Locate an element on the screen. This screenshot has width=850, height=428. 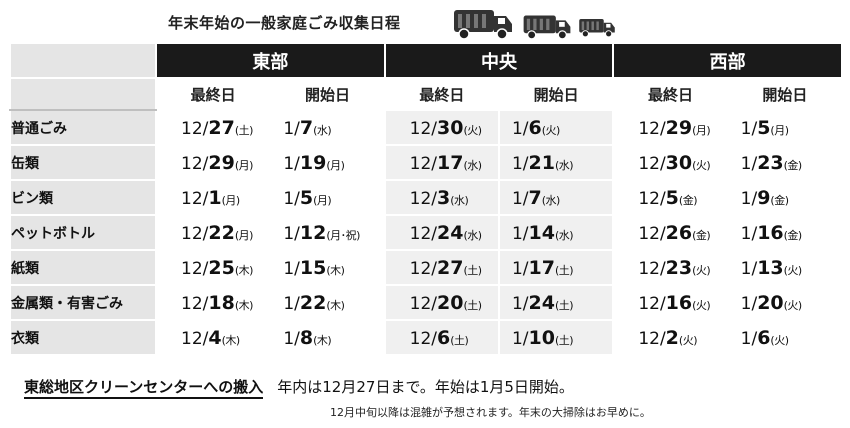
date-value: 12/24(水) is located at coordinates (434, 232).